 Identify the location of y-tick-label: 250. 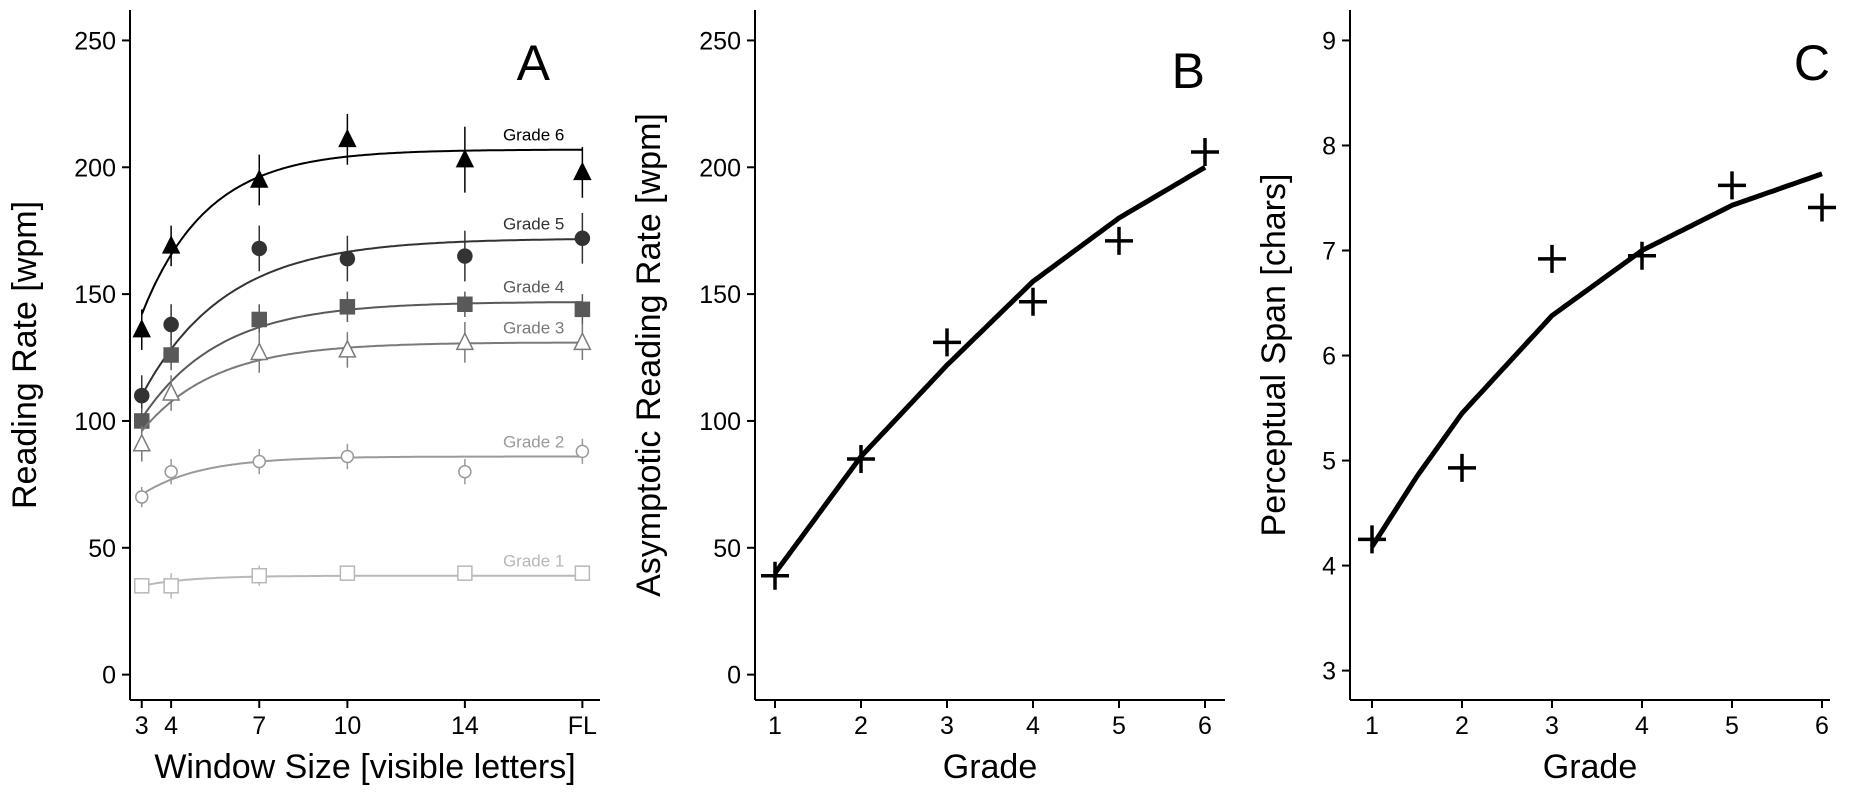
(95, 41).